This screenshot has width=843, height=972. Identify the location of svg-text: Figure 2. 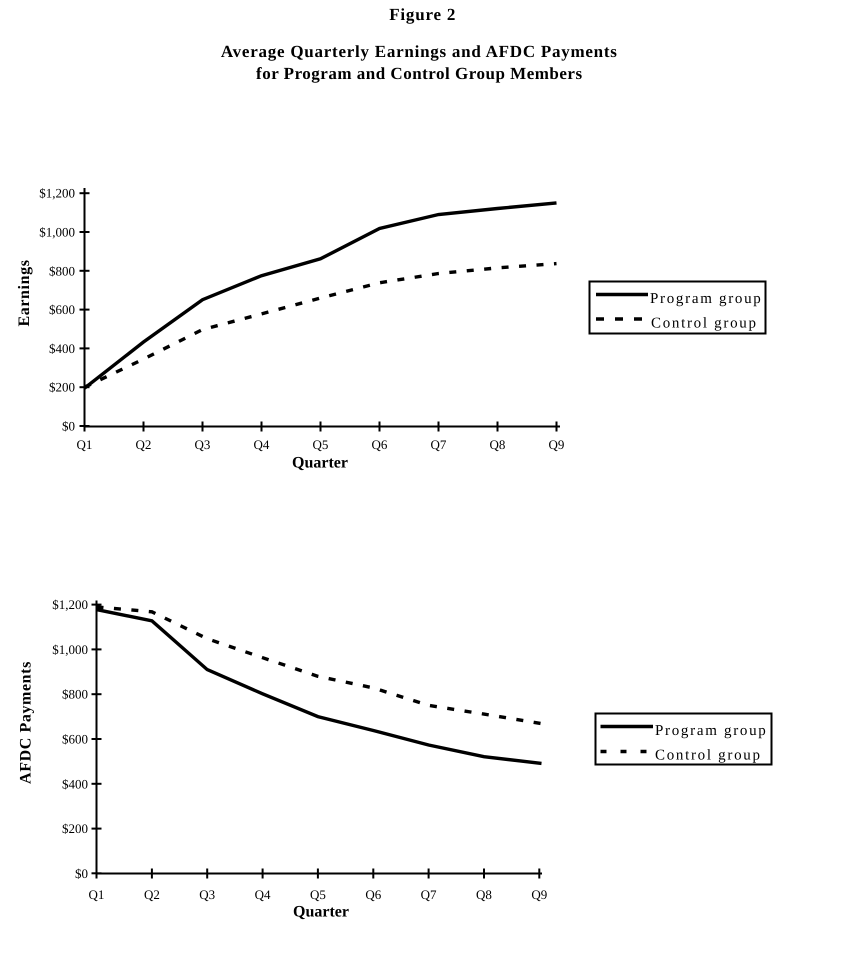
(422, 14).